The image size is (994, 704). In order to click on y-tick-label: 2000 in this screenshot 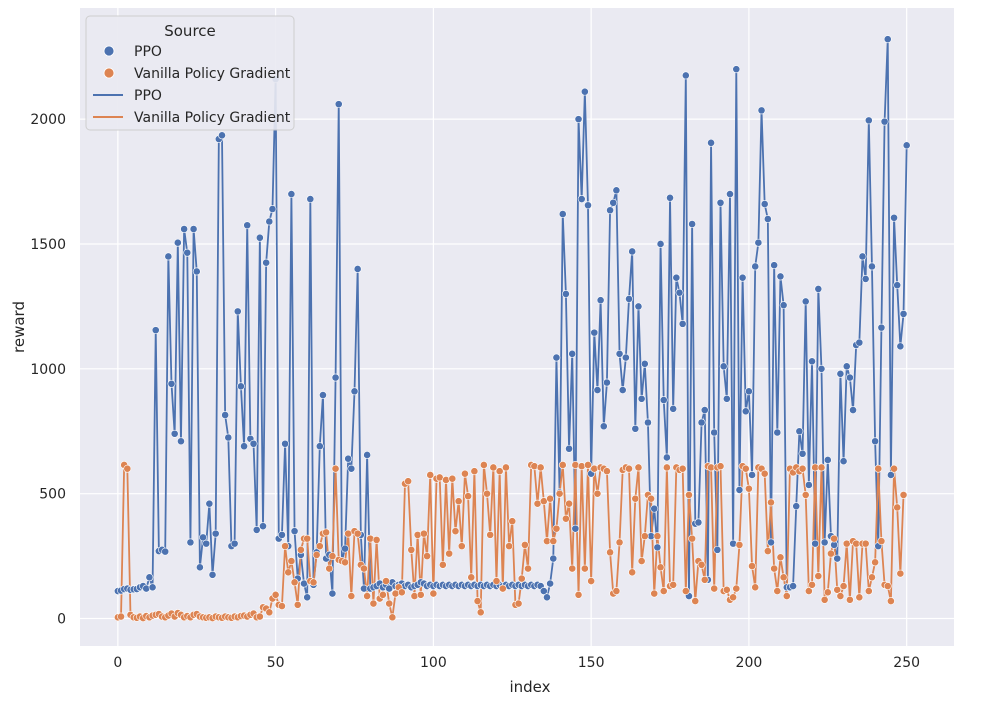, I will do `click(48, 120)`.